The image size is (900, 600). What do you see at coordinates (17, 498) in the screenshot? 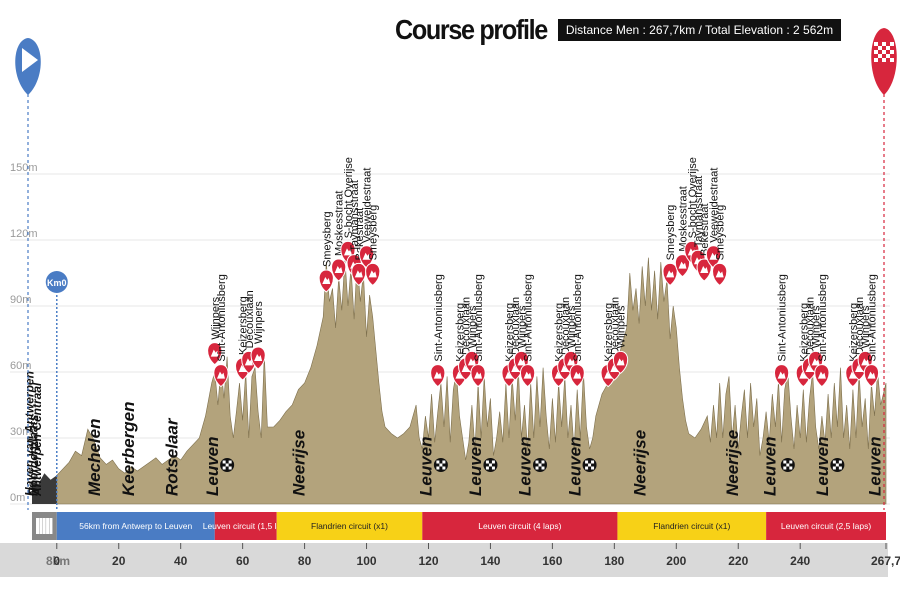
I see `y-tick-label: 0m` at bounding box center [17, 498].